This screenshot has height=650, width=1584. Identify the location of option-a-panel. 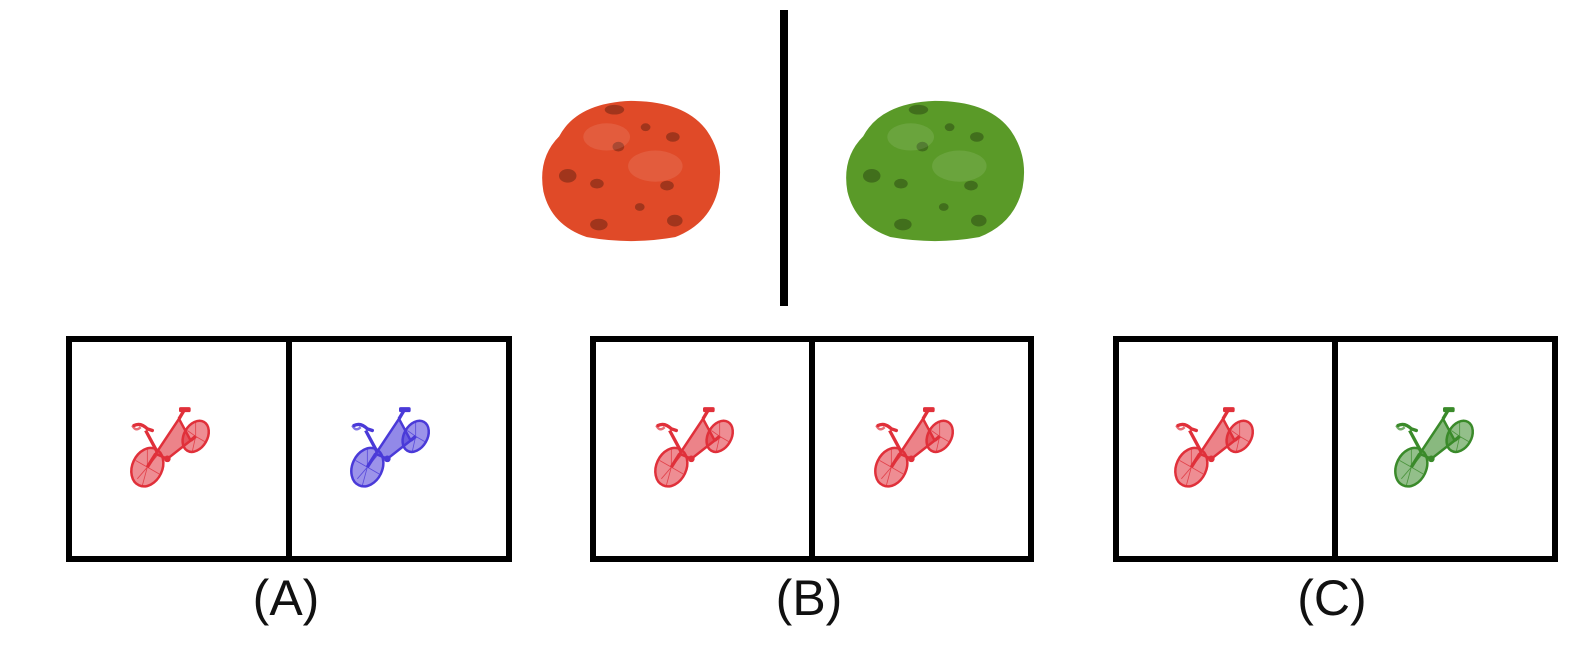
(289, 449).